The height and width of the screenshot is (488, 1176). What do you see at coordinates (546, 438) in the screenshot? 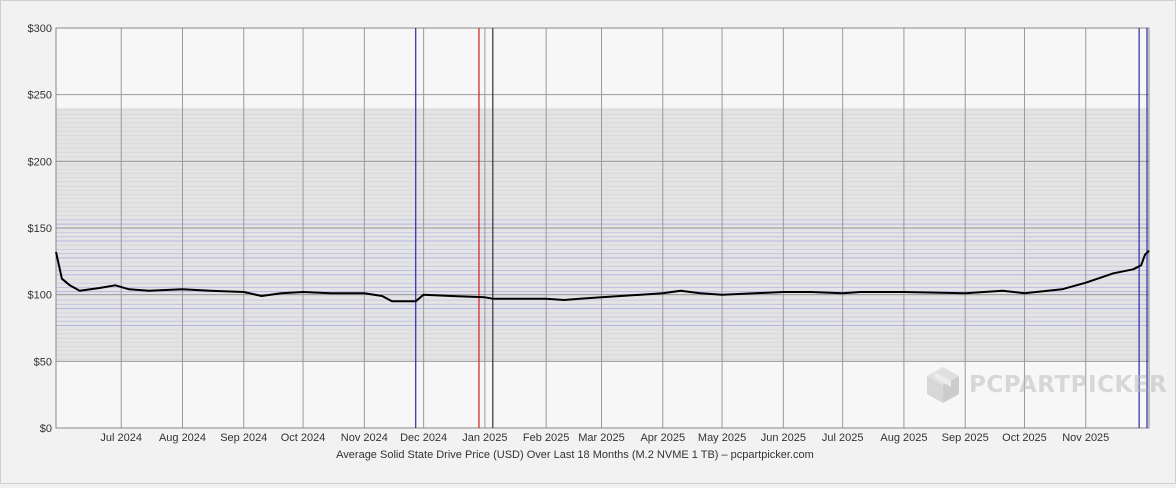
I see `x-tick-label: Feb 2025` at bounding box center [546, 438].